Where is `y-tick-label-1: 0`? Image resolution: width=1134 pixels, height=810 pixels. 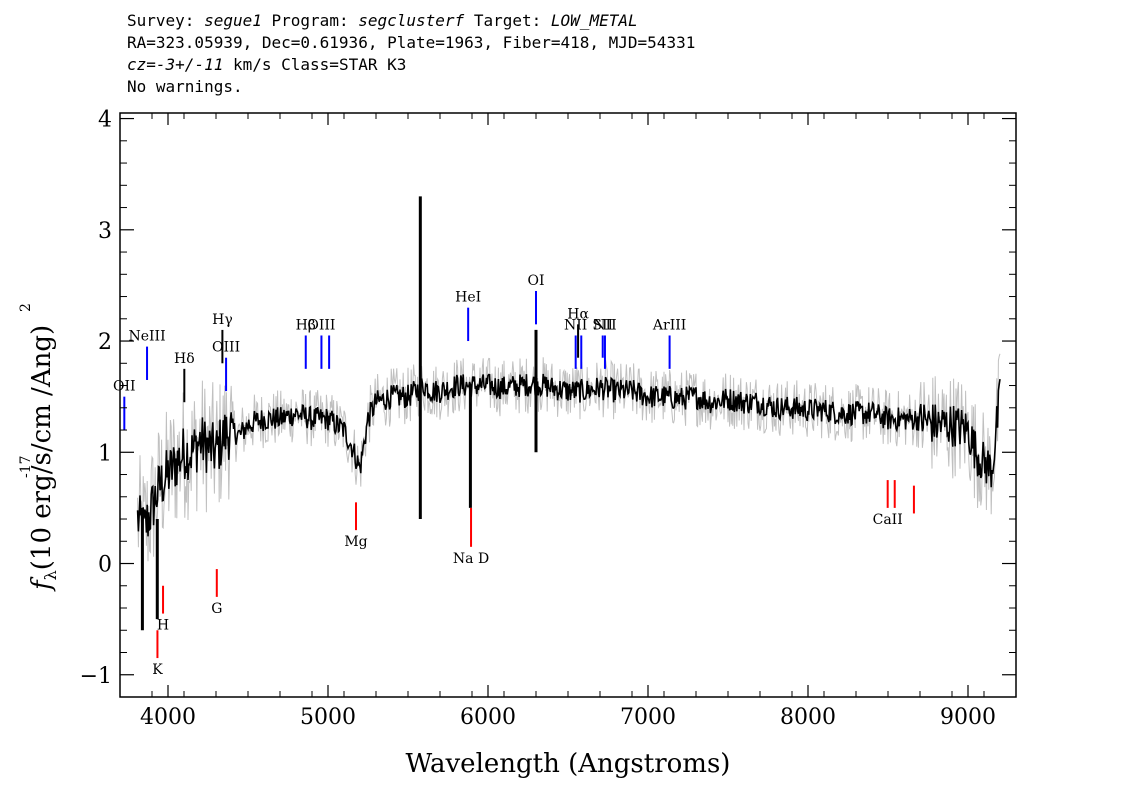
y-tick-label-1: 0 is located at coordinates (105, 565).